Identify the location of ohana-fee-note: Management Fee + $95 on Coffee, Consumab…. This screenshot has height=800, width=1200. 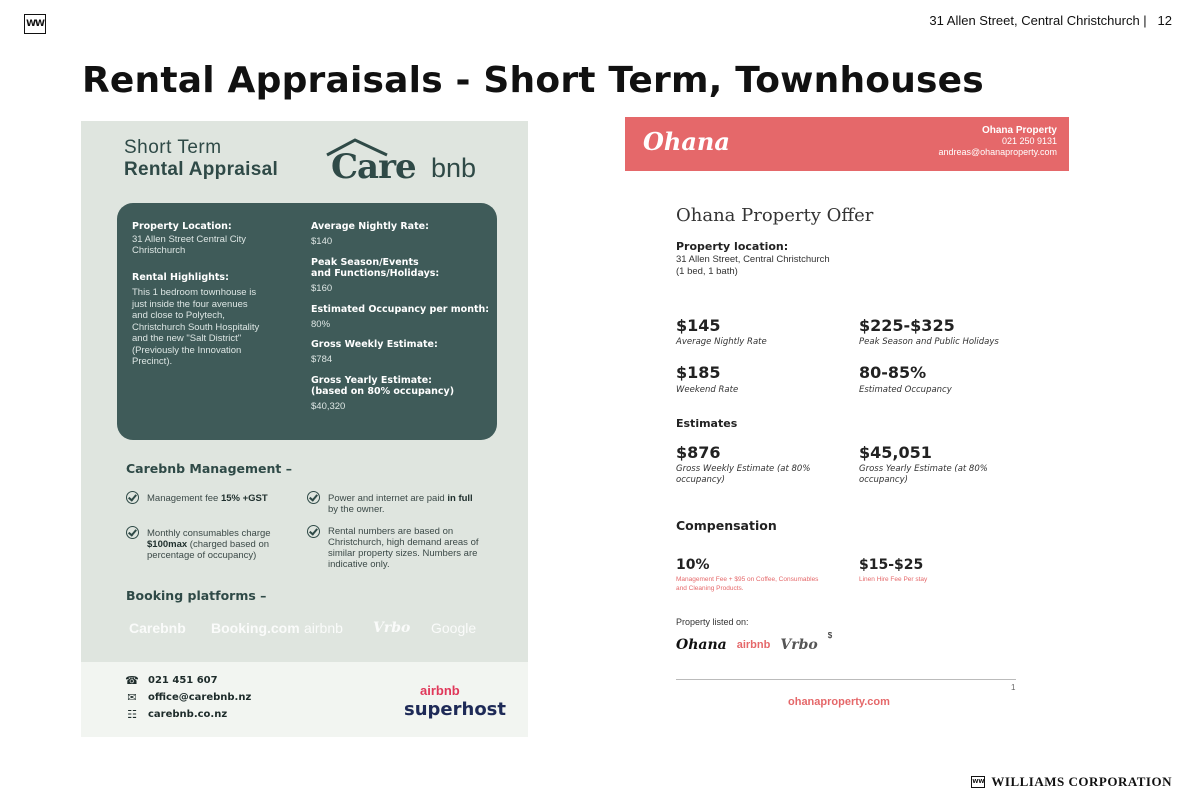
(747, 584).